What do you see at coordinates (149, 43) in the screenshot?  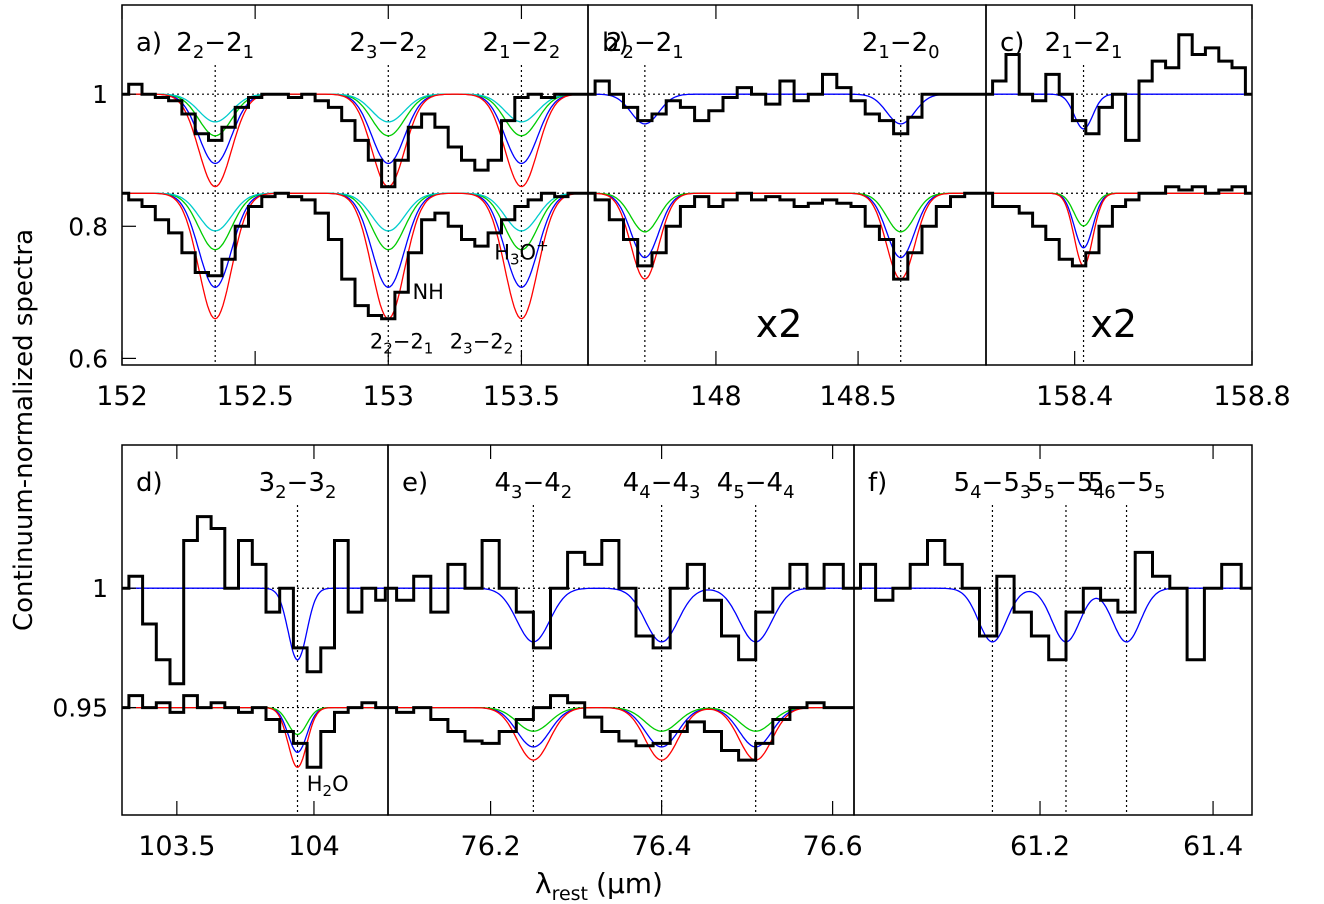 I see `panel-letter: a)` at bounding box center [149, 43].